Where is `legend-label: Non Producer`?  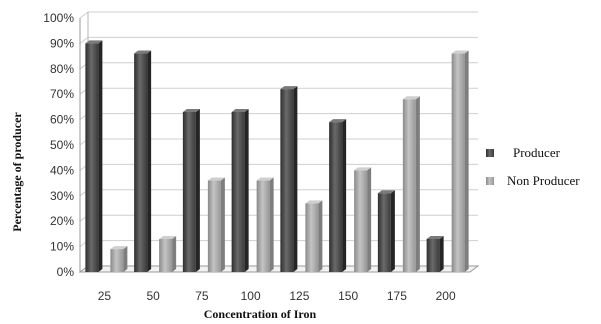 legend-label: Non Producer is located at coordinates (543, 180).